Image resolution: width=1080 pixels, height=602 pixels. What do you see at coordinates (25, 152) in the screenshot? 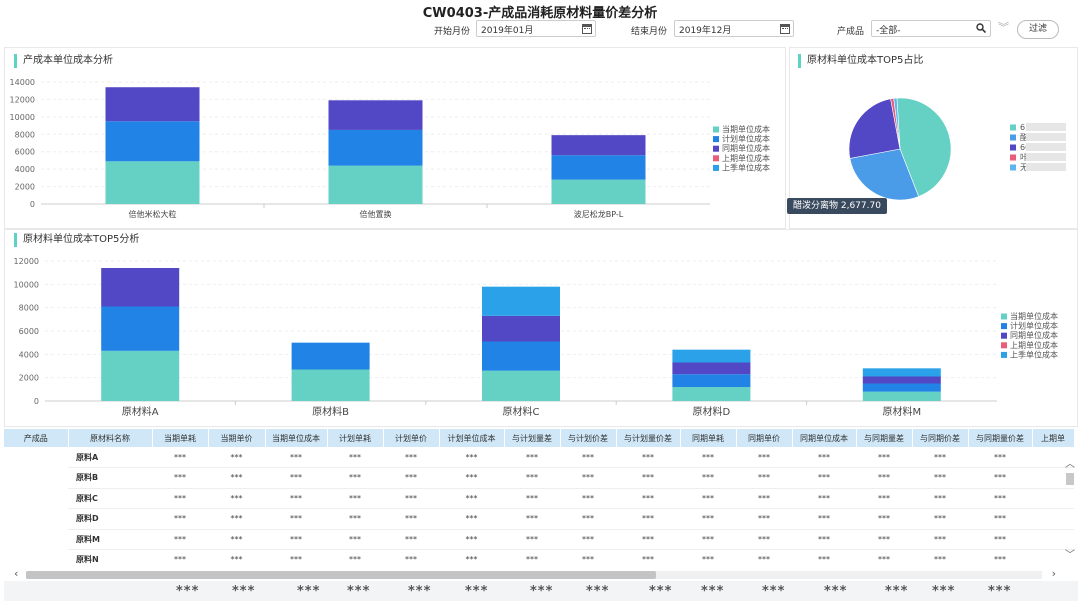
I see `y-tick-label: 6000` at bounding box center [25, 152].